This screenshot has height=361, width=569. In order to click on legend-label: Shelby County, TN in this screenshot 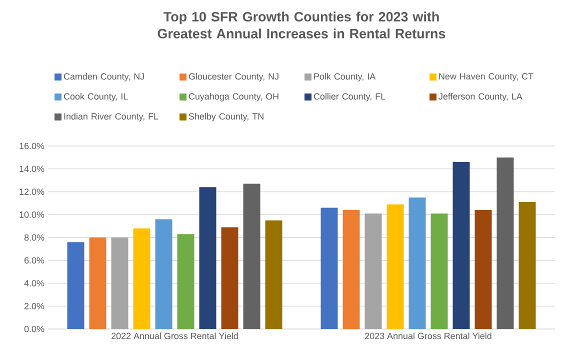, I will do `click(226, 117)`.